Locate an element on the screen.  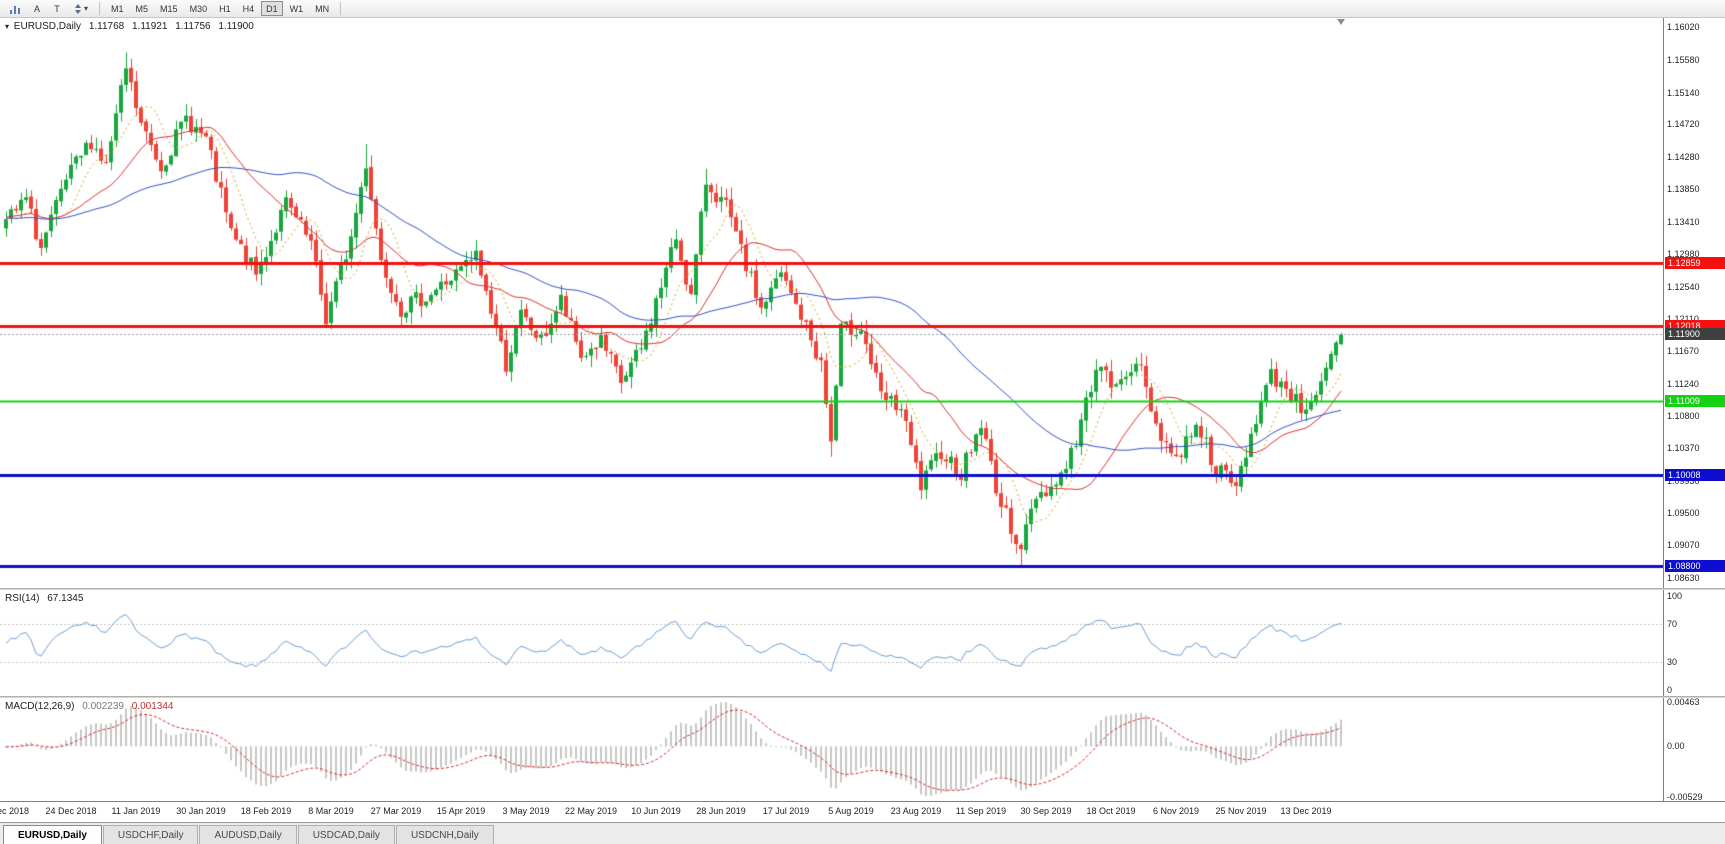
date-label: 8 Mar 2019 is located at coordinates (331, 811).